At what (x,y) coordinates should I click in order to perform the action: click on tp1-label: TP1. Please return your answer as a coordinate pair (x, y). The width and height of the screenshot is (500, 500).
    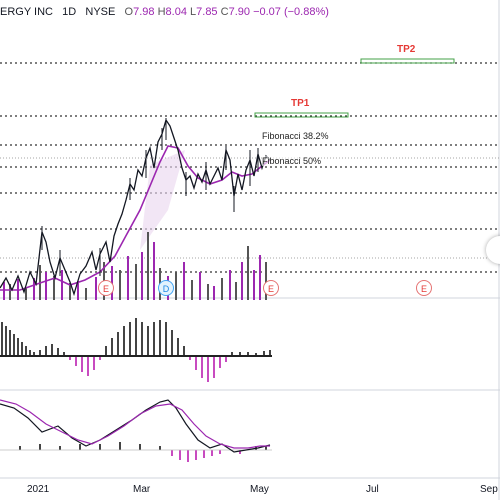
    Looking at the image, I should click on (300, 103).